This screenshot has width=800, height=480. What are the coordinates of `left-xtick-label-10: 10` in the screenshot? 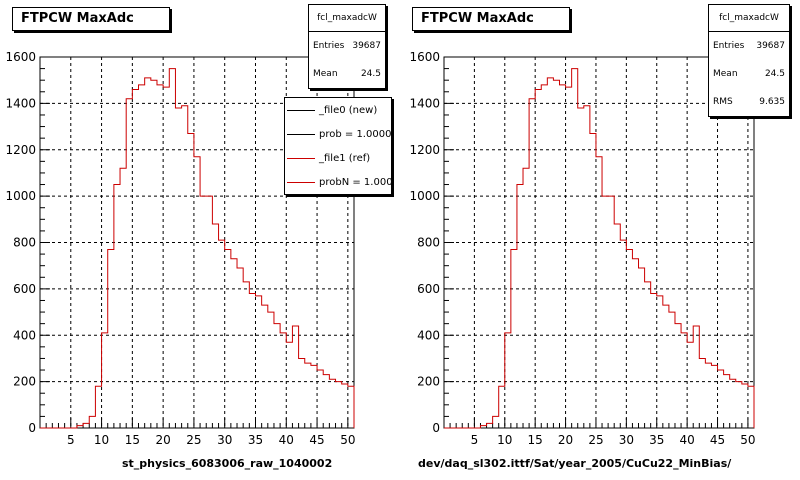 It's located at (101, 440).